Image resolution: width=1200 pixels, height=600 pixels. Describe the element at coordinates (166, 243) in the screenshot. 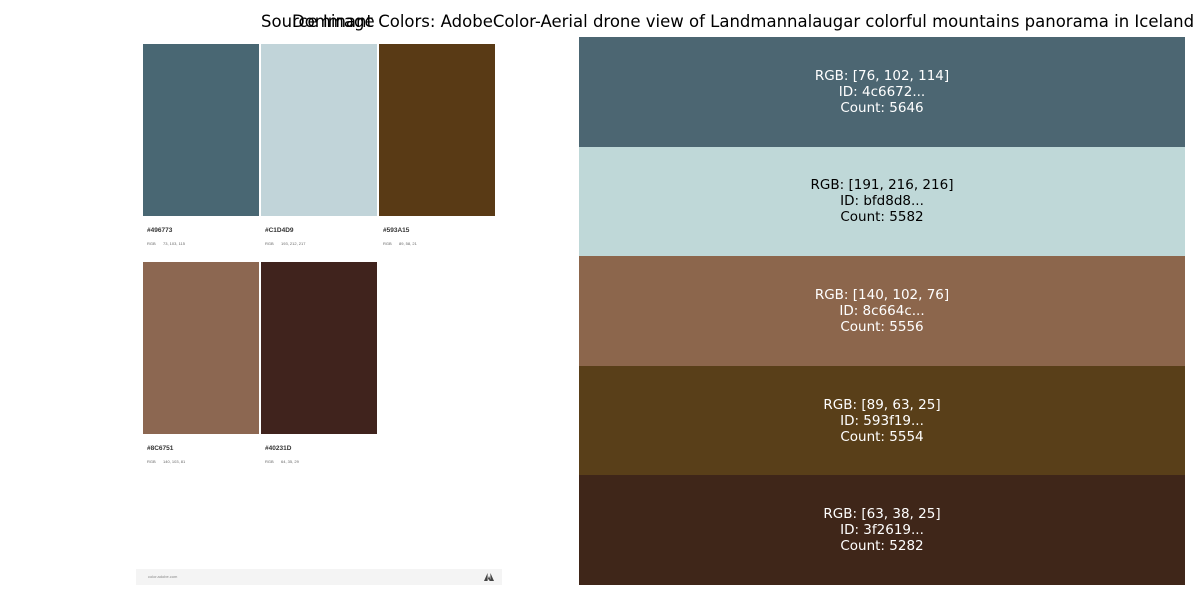

I see `swatch-1-rgb: RGB 73, 103, 115` at that location.